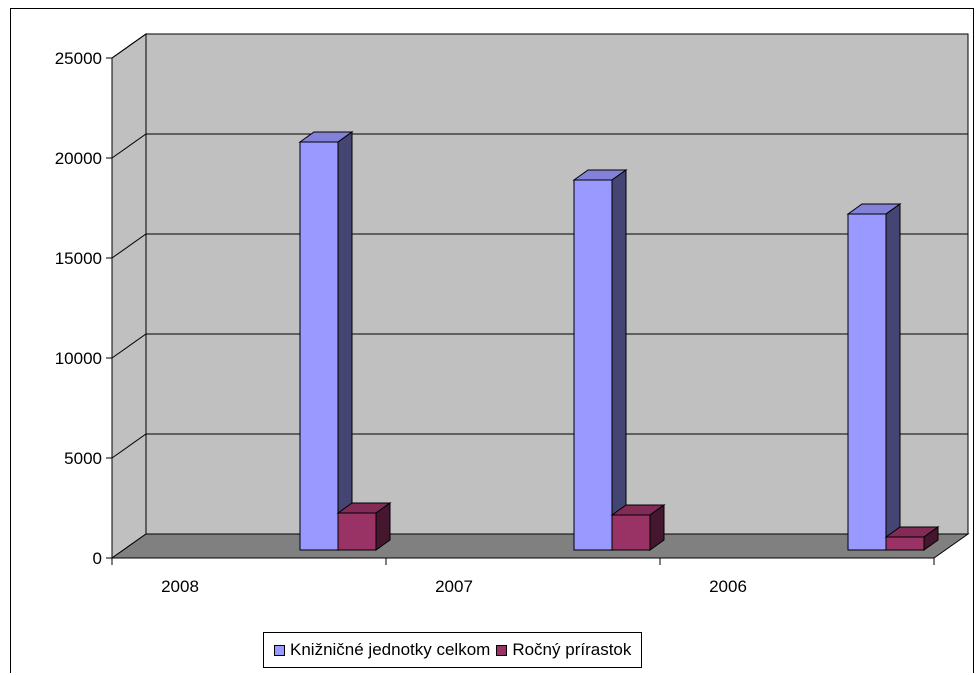 The image size is (978, 675). Describe the element at coordinates (619, 360) in the screenshot. I see `bar-side-series-0-2007` at that location.